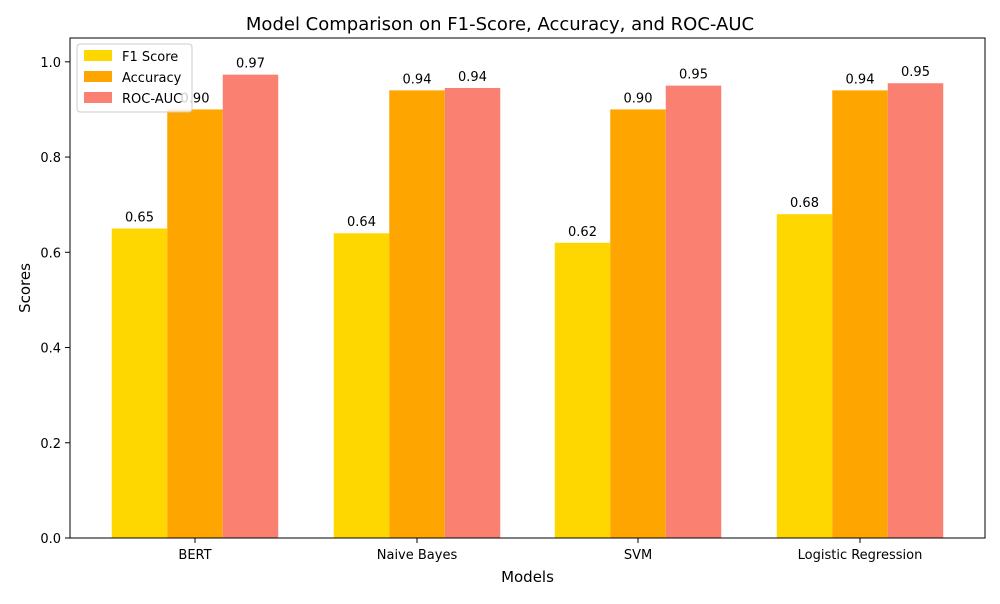 The image size is (1000, 604). I want to click on bar-value-label: 0.62, so click(582, 232).